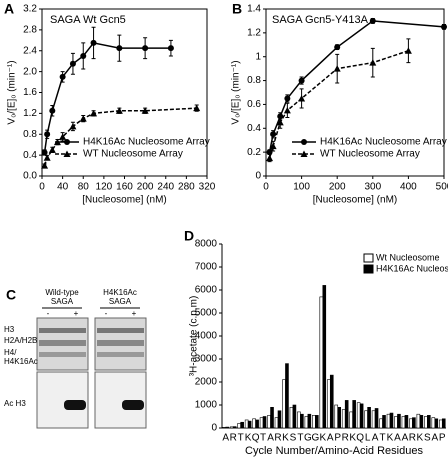 Image resolution: width=448 pixels, height=459 pixels. What do you see at coordinates (63, 187) in the screenshot?
I see `x-tick-label: 40` at bounding box center [63, 187].